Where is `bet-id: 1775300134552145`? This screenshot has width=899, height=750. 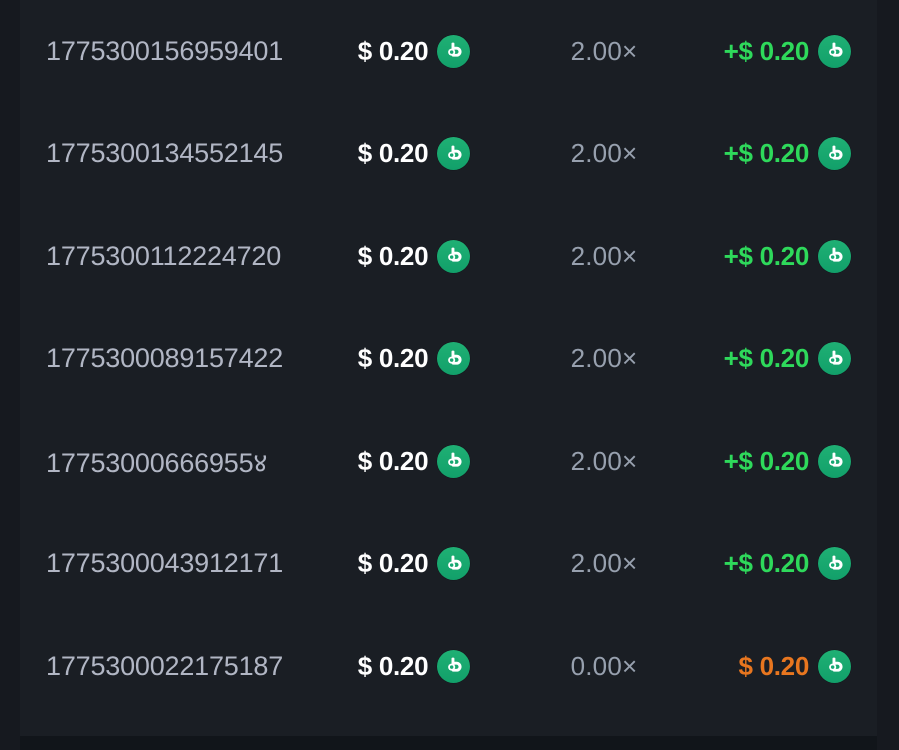
bet-id: 1775300134552145 is located at coordinates (165, 153).